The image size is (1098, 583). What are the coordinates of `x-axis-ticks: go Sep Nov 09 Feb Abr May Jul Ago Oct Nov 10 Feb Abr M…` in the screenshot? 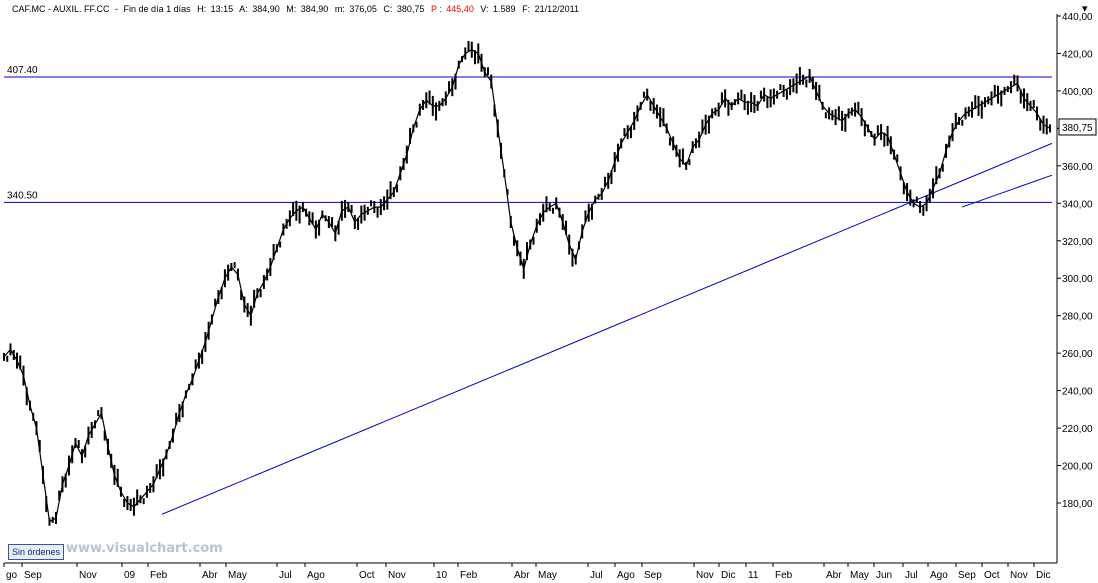 It's located at (526, 572).